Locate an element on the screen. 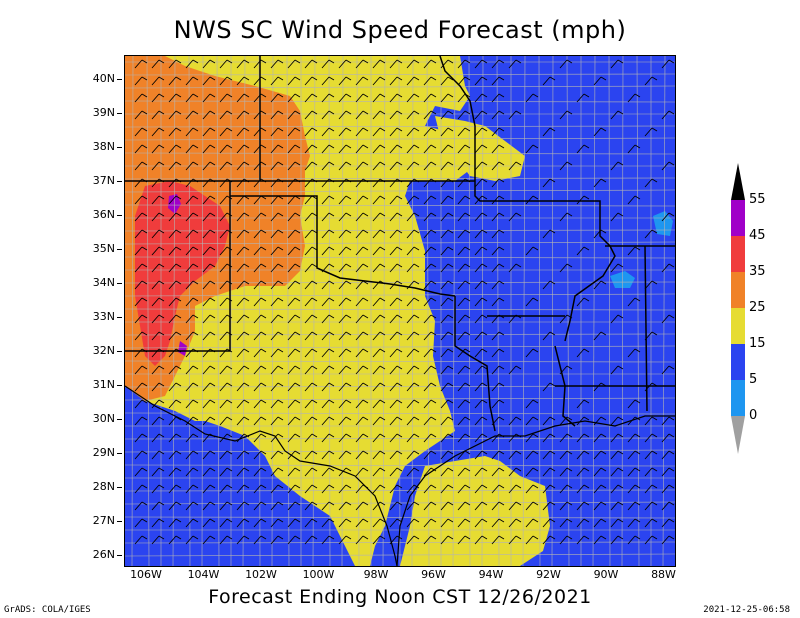 The height and width of the screenshot is (618, 800). latitude-label: 26N is located at coordinates (102, 554).